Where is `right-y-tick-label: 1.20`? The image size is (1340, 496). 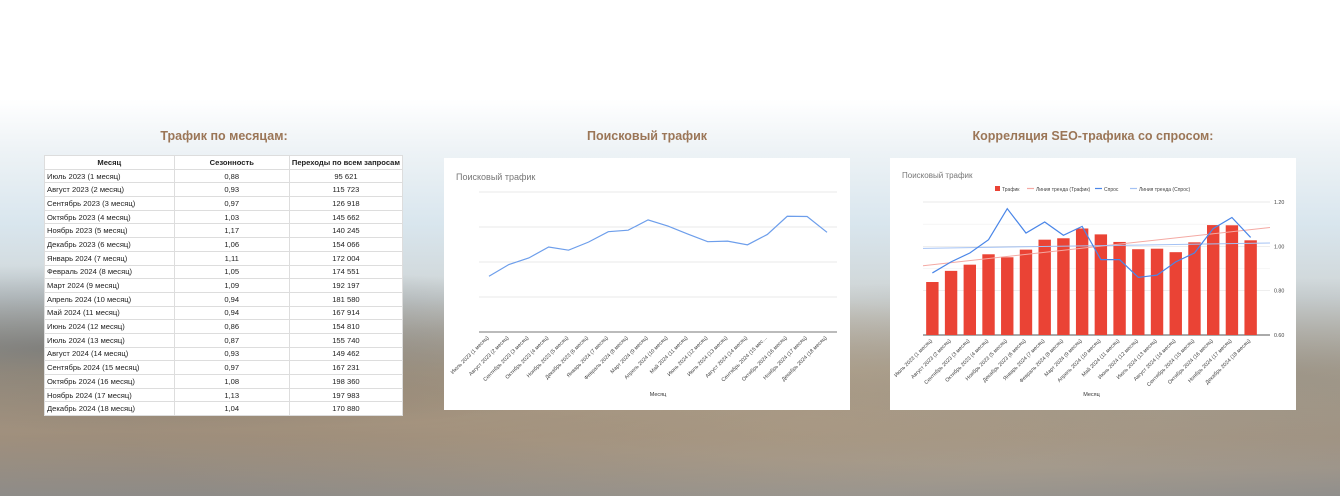 right-y-tick-label: 1.20 is located at coordinates (1279, 203).